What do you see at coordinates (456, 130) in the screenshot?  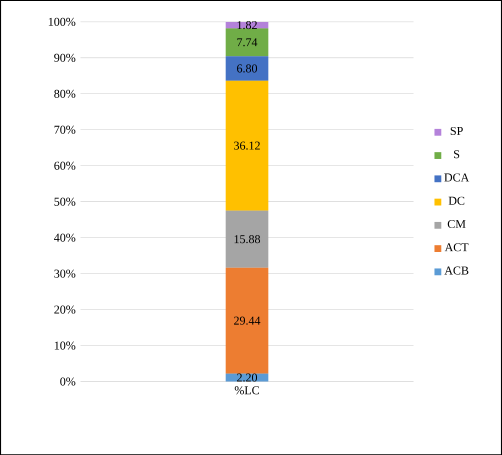 I see `legend-label: SP` at bounding box center [456, 130].